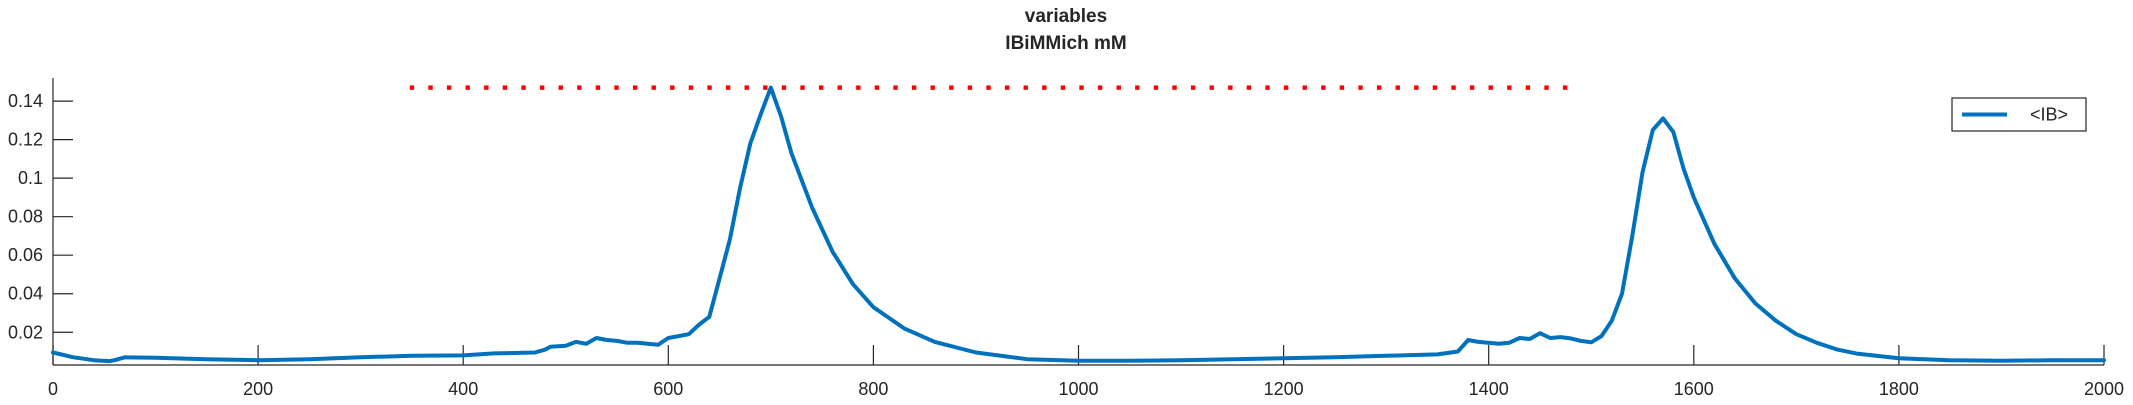 Image resolution: width=2133 pixels, height=405 pixels. What do you see at coordinates (258, 389) in the screenshot?
I see `x-tick-label: 200` at bounding box center [258, 389].